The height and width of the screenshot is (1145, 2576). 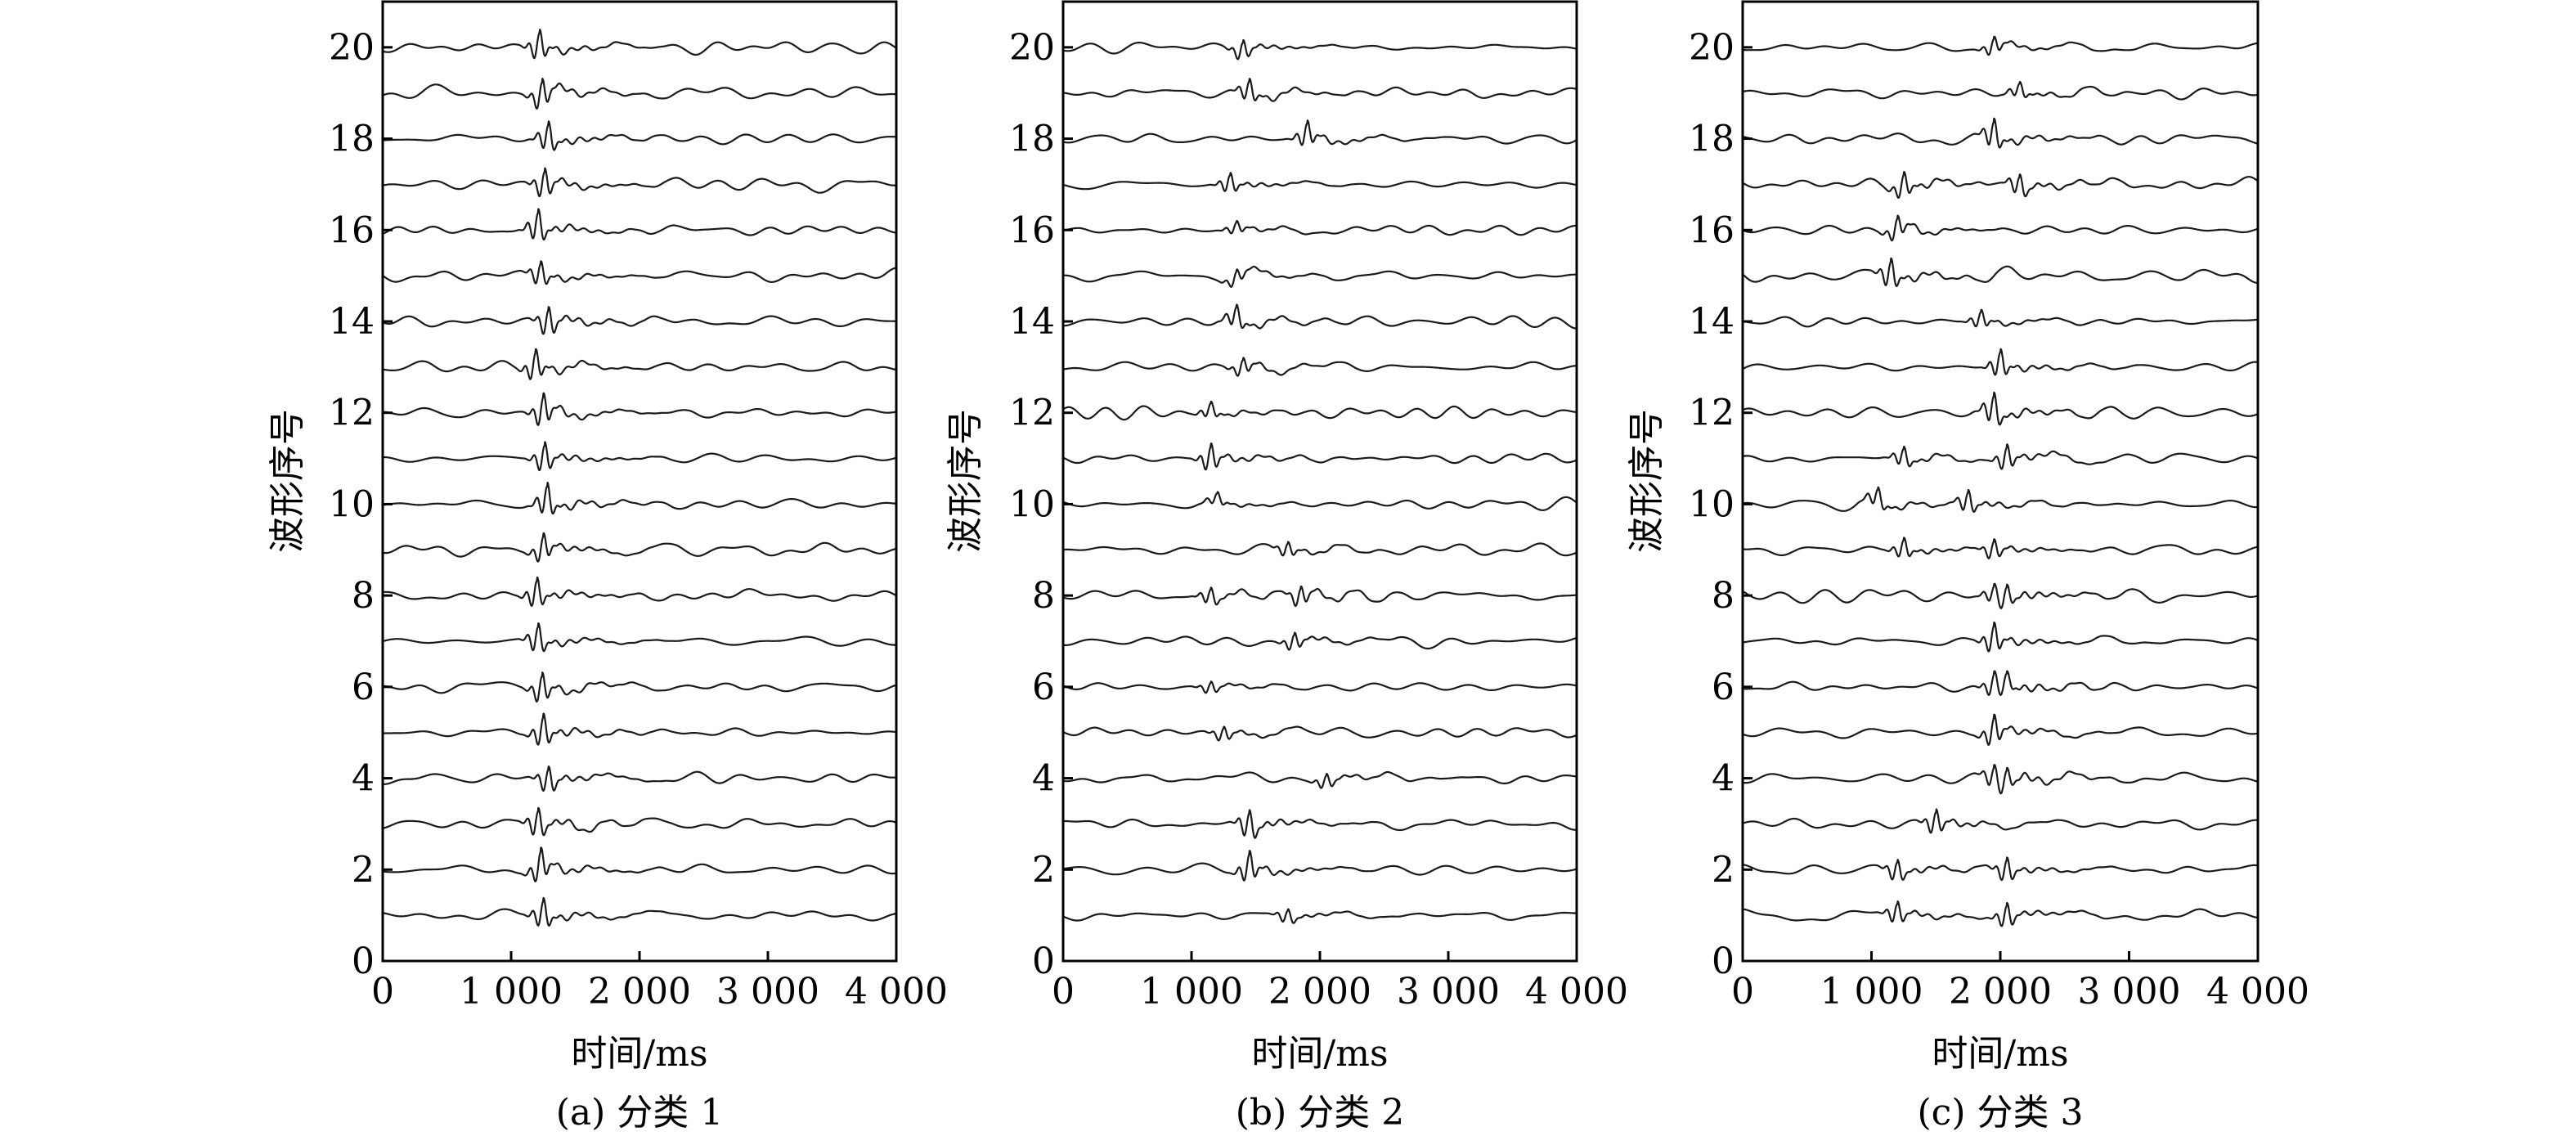 What do you see at coordinates (352, 139) in the screenshot?
I see `y-tick-label: 18` at bounding box center [352, 139].